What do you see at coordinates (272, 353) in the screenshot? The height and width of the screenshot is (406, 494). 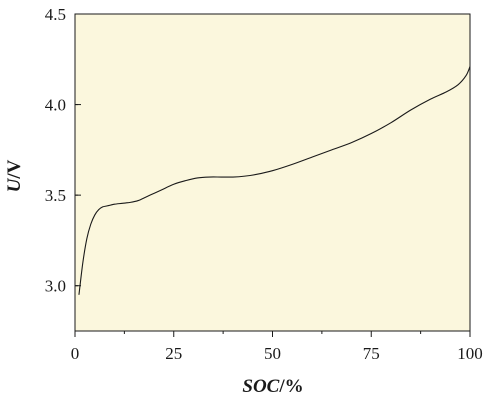 I see `x-tick-label: 50` at bounding box center [272, 353].